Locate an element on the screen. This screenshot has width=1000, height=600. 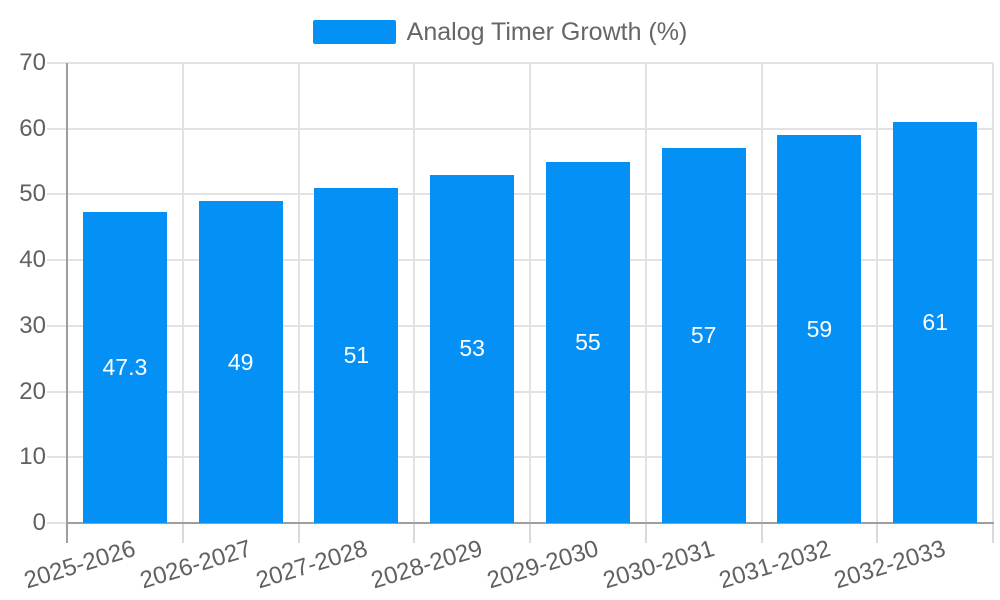
bar-value-label: 49 is located at coordinates (240, 361).